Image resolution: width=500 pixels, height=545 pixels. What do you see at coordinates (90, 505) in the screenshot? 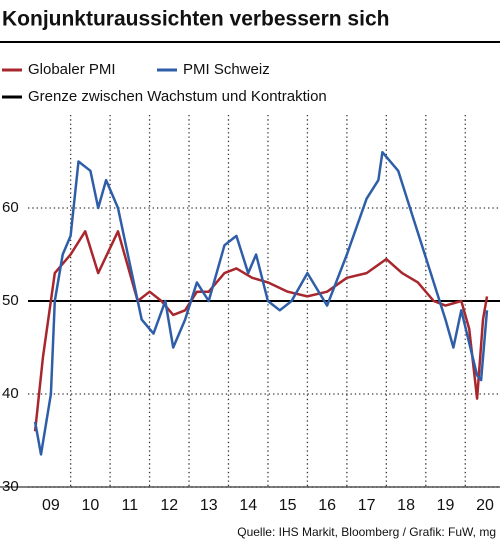
I see `x-tick-label: 10` at bounding box center [90, 505].